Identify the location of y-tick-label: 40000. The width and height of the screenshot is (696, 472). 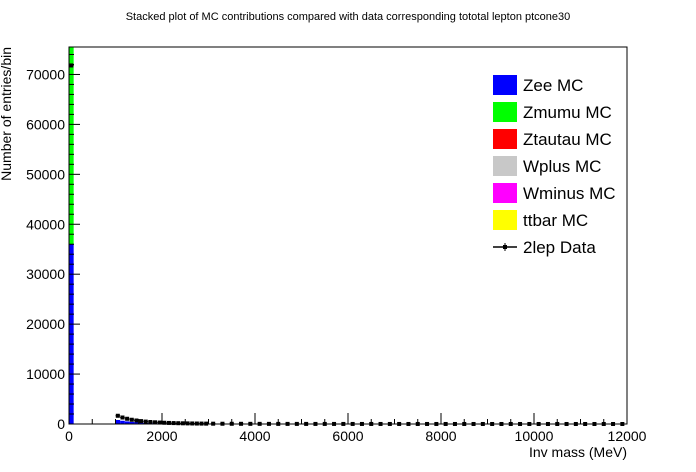
(45, 224).